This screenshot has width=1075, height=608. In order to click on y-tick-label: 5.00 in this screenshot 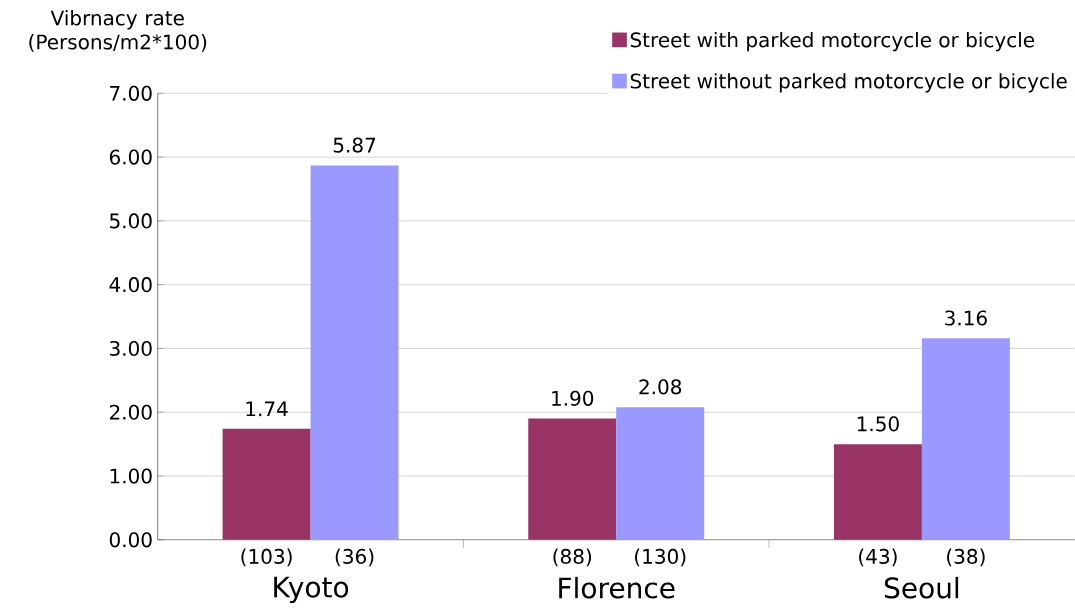, I will do `click(131, 221)`.